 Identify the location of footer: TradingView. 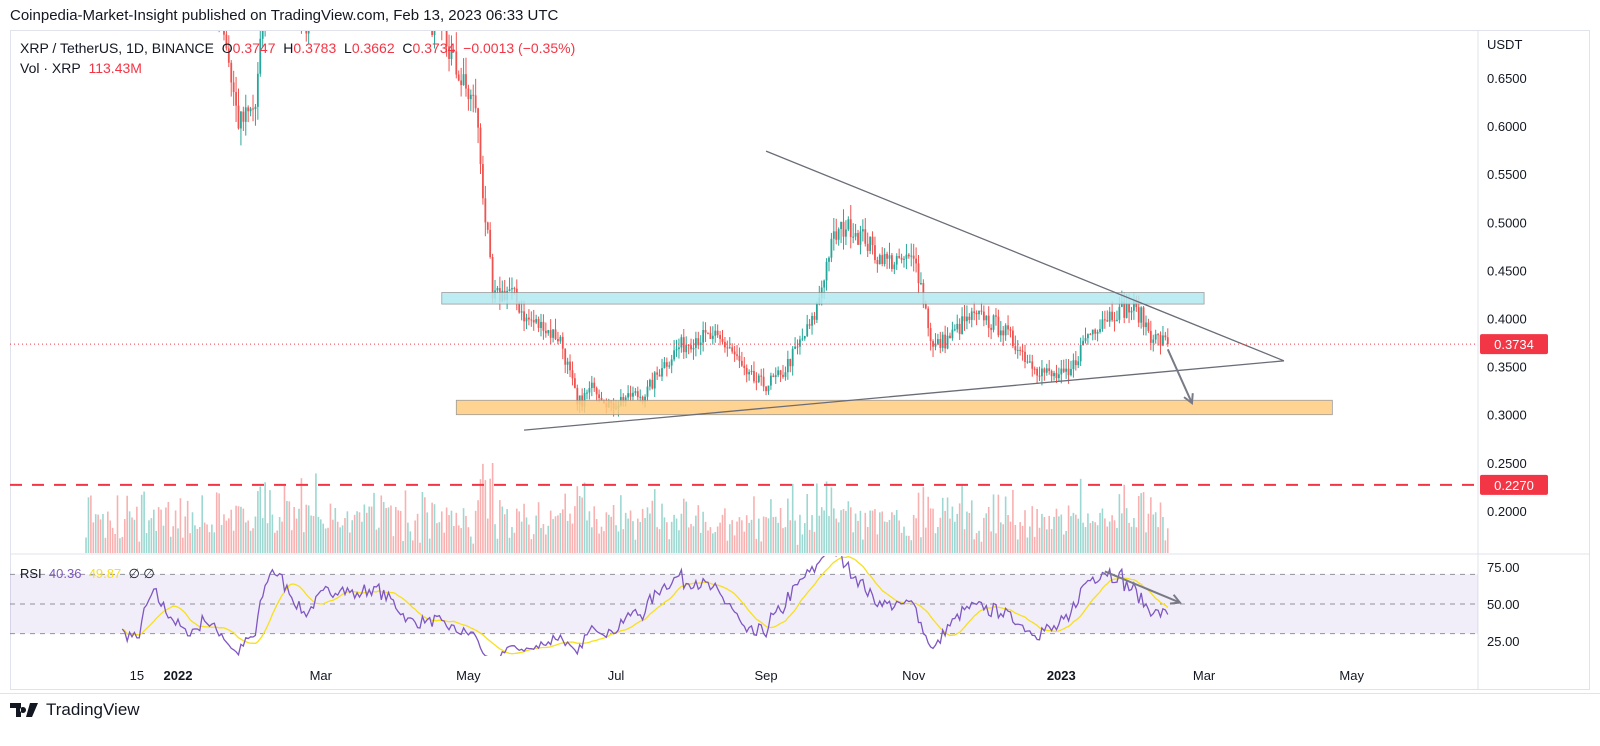
(75, 710).